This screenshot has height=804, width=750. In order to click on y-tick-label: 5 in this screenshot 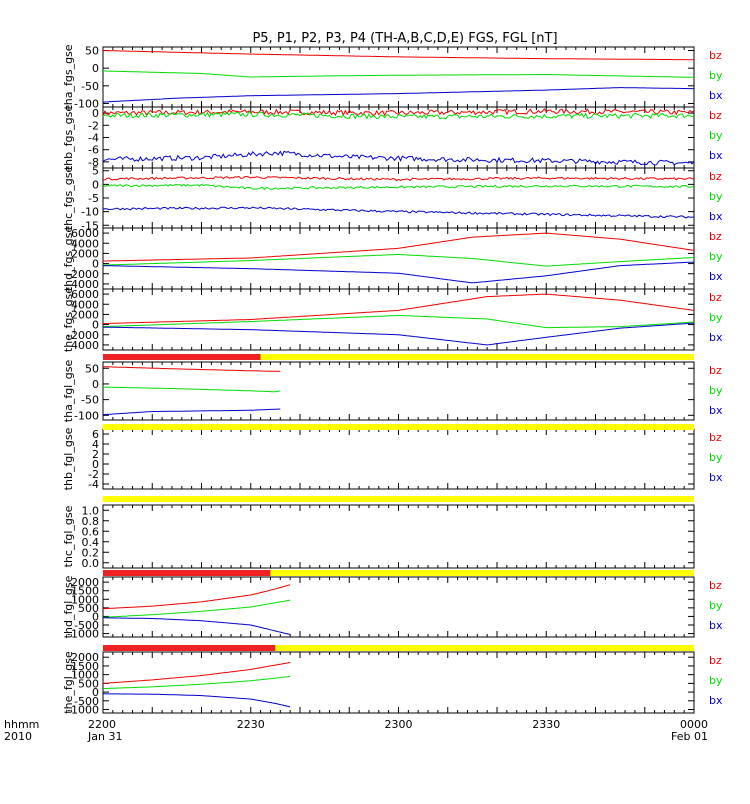, I will do `click(95, 171)`.